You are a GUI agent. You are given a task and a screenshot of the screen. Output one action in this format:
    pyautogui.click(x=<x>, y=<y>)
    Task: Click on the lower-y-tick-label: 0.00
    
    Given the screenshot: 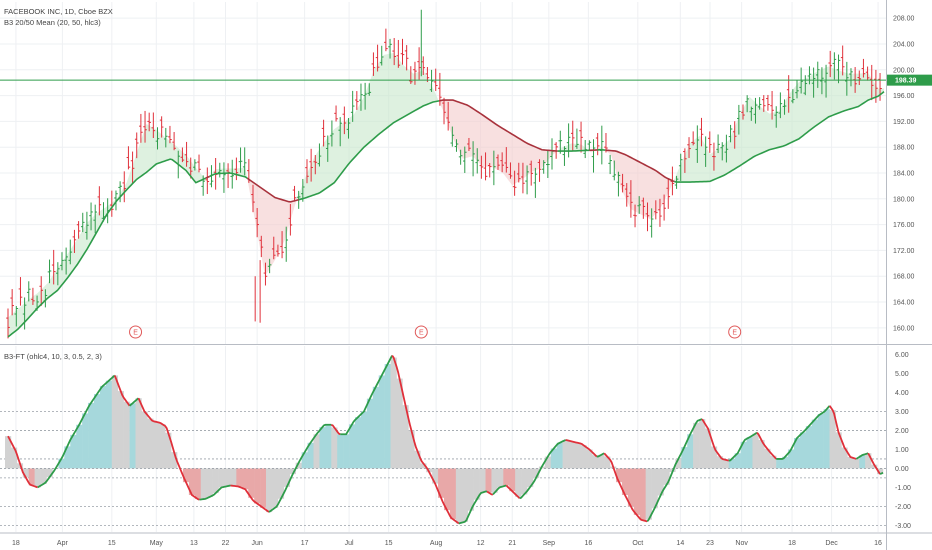 What is the action you would take?
    pyautogui.click(x=902, y=469)
    